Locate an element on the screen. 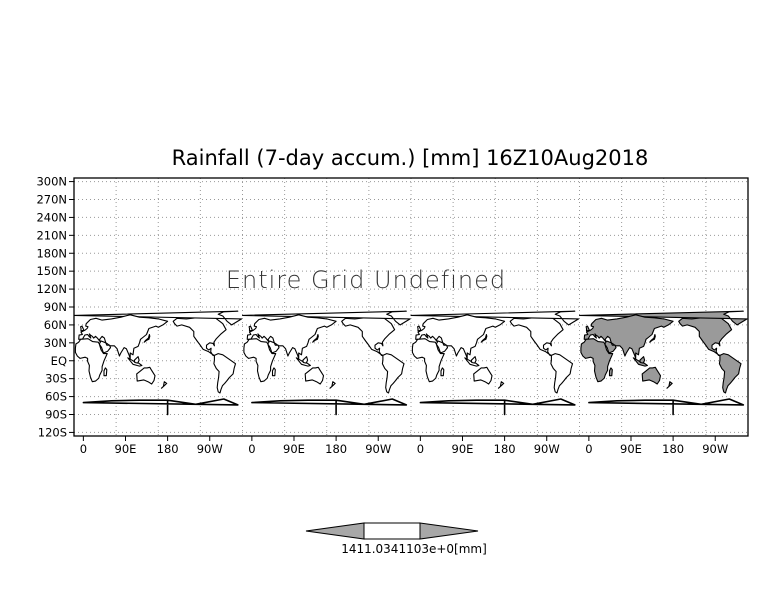  colorbar-left-arrow is located at coordinates (335, 531).